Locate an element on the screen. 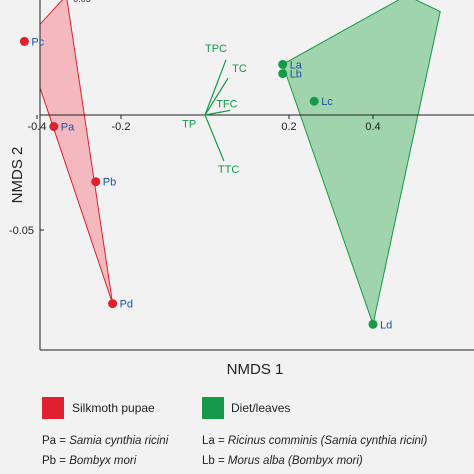 The width and height of the screenshot is (474, 474). vector-label-tpc: TPC is located at coordinates (216, 49).